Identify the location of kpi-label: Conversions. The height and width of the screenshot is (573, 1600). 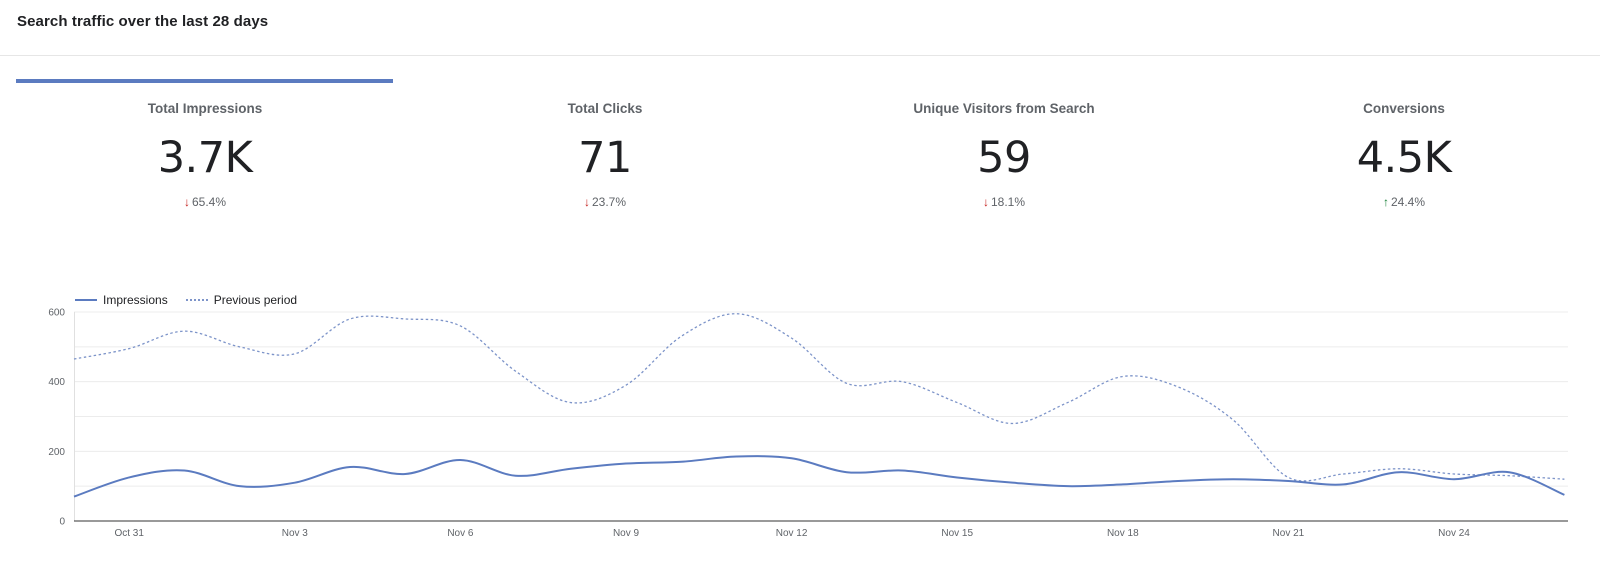
(1404, 108).